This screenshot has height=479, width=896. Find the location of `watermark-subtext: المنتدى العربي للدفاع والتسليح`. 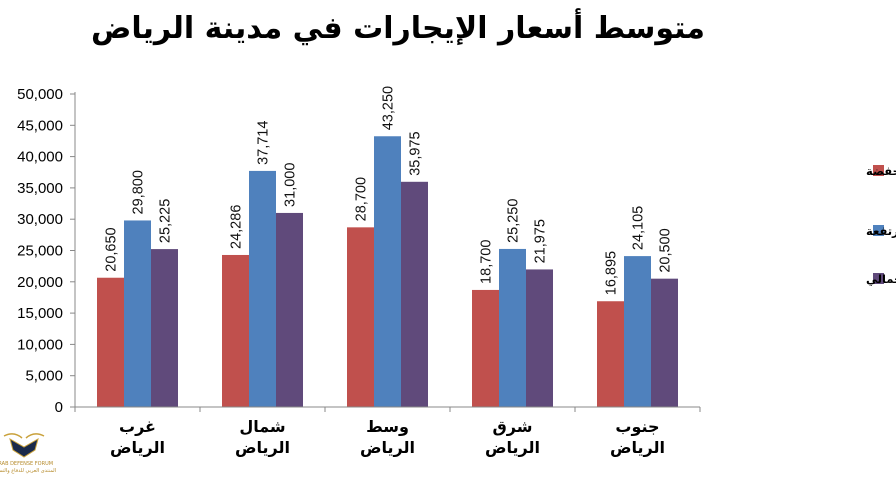

watermark-subtext: المنتدى العربي للدفاع والتسليح is located at coordinates (28, 471).